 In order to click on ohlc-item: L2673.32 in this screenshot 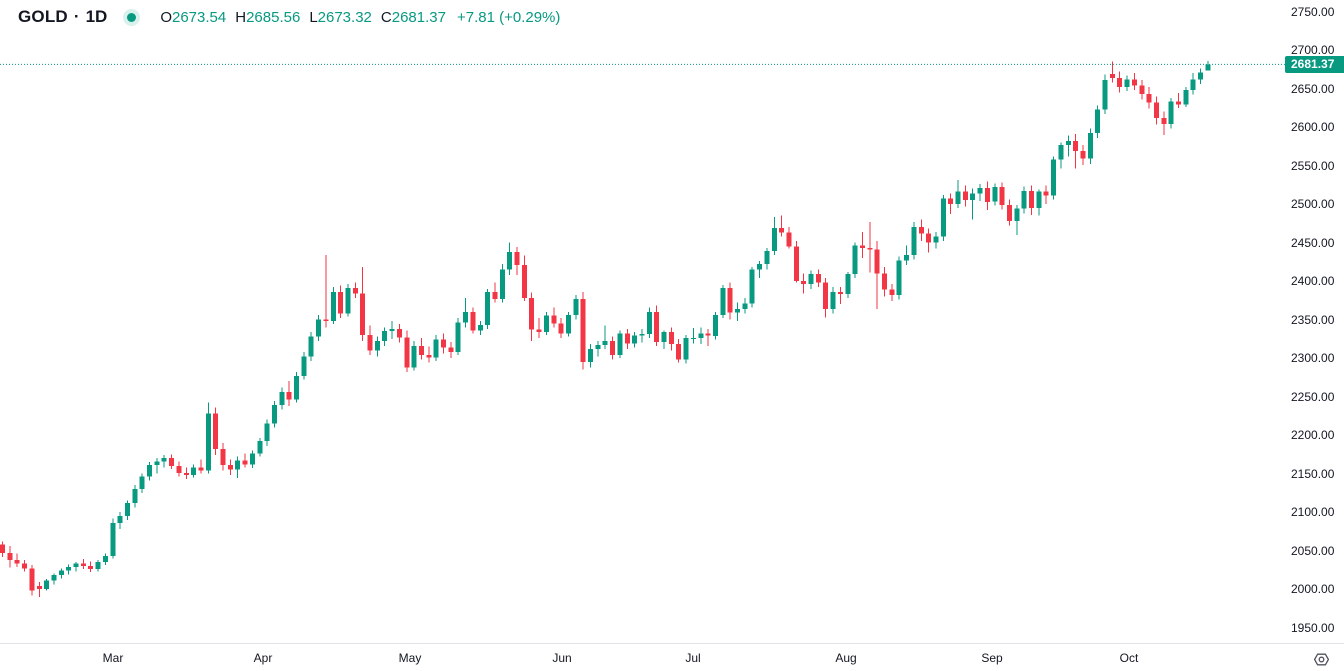, I will do `click(340, 17)`.